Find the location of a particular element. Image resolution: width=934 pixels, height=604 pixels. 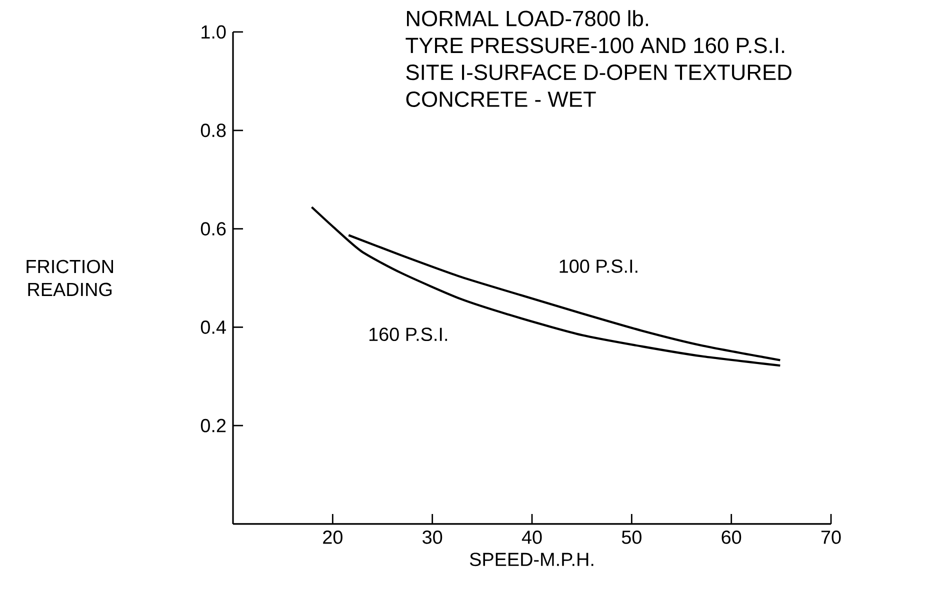

series-label: 100 P.S.I. is located at coordinates (599, 266).